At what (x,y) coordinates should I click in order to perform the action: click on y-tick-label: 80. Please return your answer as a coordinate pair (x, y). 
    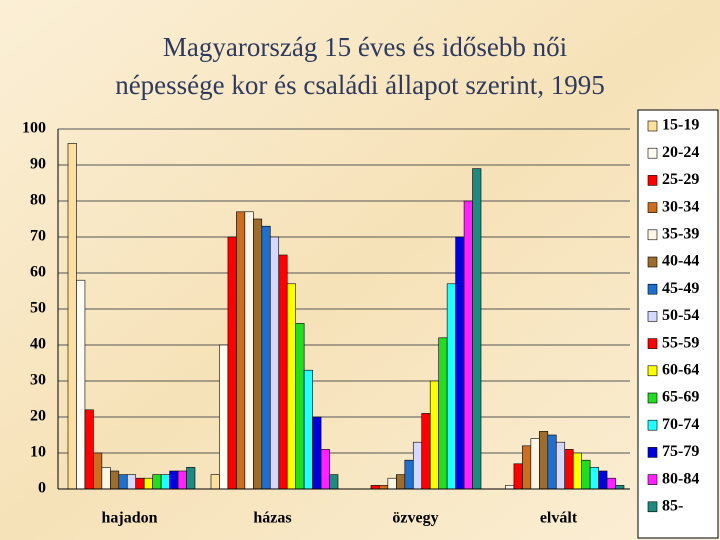
    Looking at the image, I should click on (38, 200).